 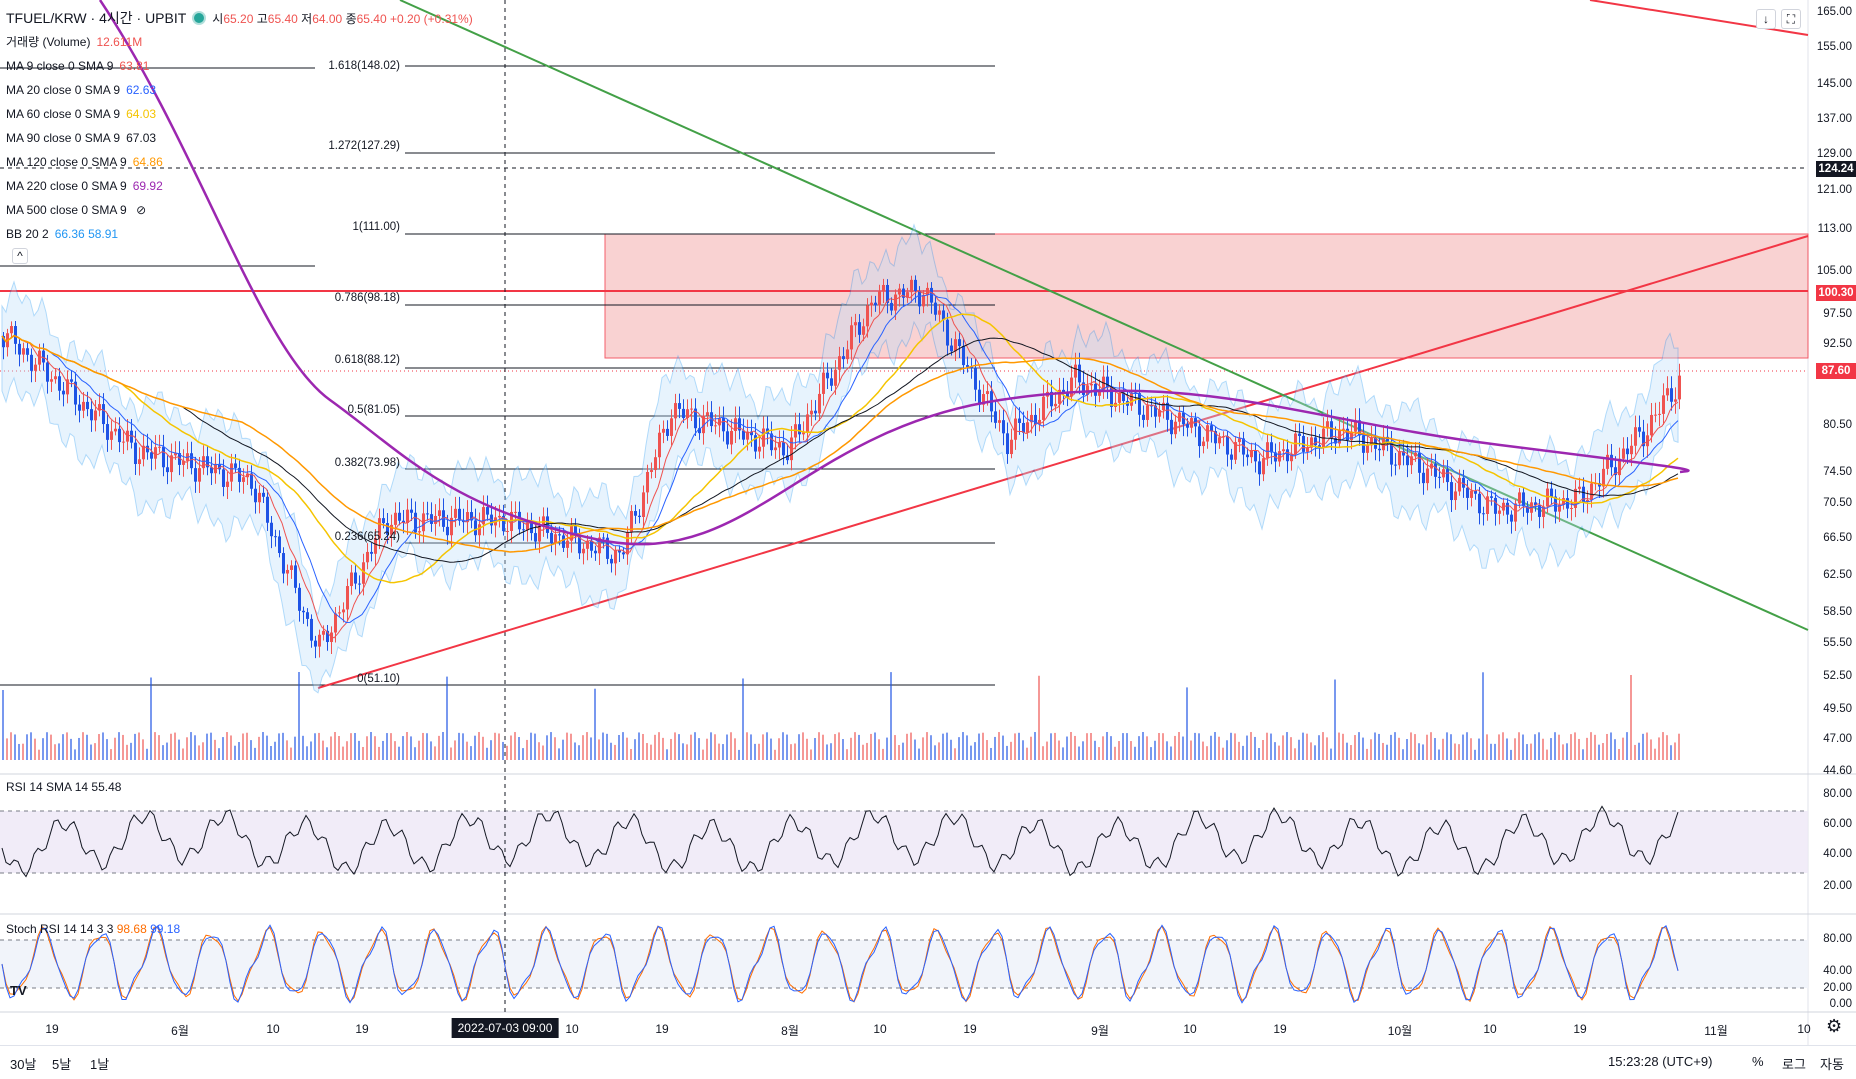 I want to click on range-1d: 1날, so click(x=100, y=1064).